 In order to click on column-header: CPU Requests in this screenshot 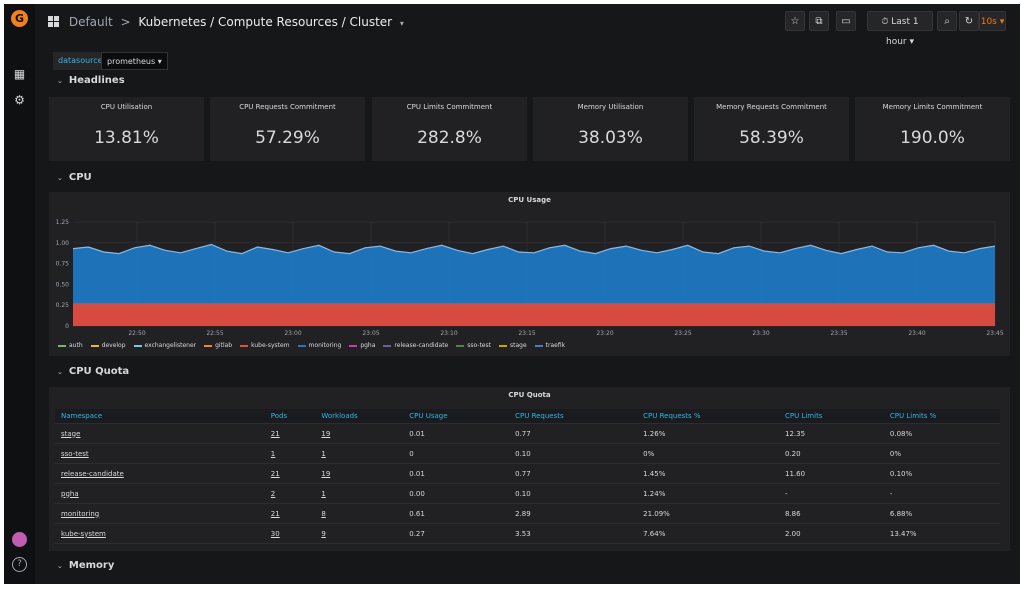, I will do `click(573, 416)`.